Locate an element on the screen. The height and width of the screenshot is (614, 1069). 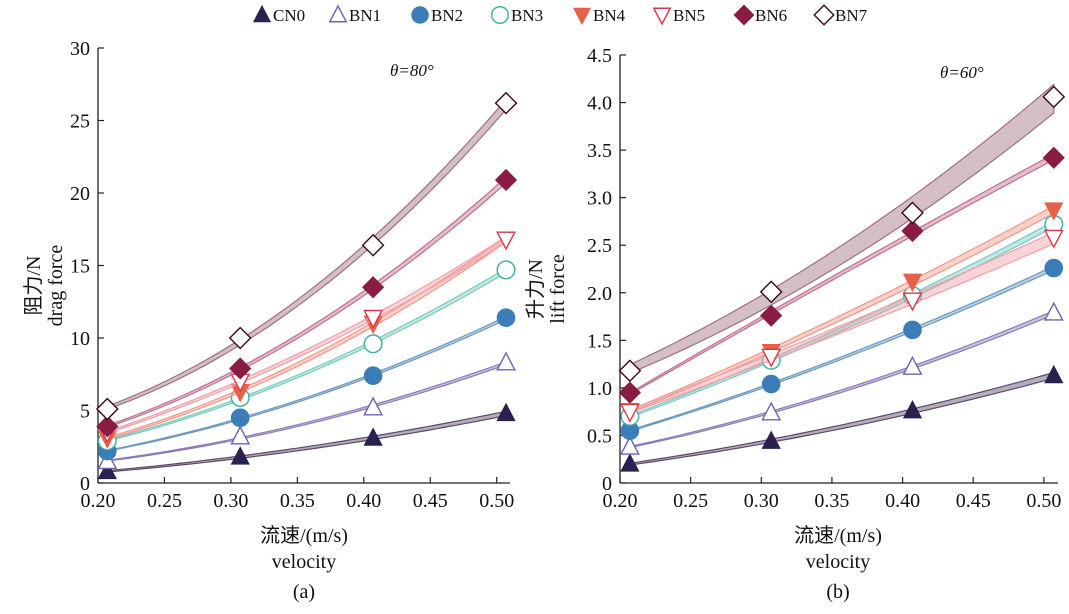
y-tick-label: 30 is located at coordinates (80, 49).